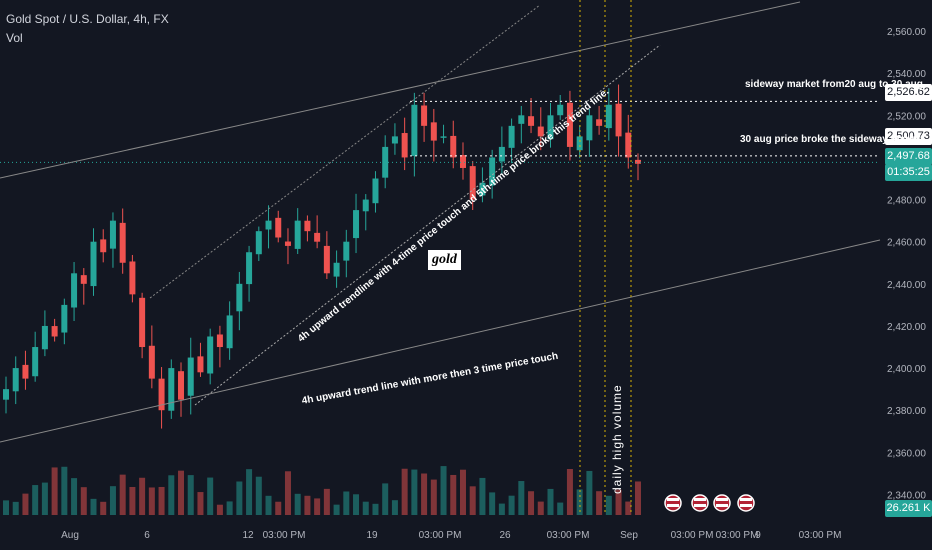 Image resolution: width=932 pixels, height=550 pixels. What do you see at coordinates (444, 260) in the screenshot?
I see `symbol-annotation: gold` at bounding box center [444, 260].